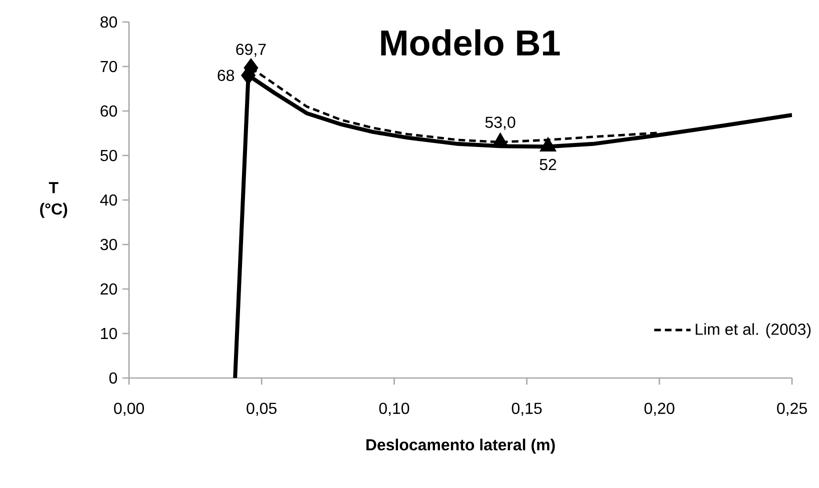 Image resolution: width=819 pixels, height=488 pixels. I want to click on x-tick-label: 0,15, so click(527, 409).